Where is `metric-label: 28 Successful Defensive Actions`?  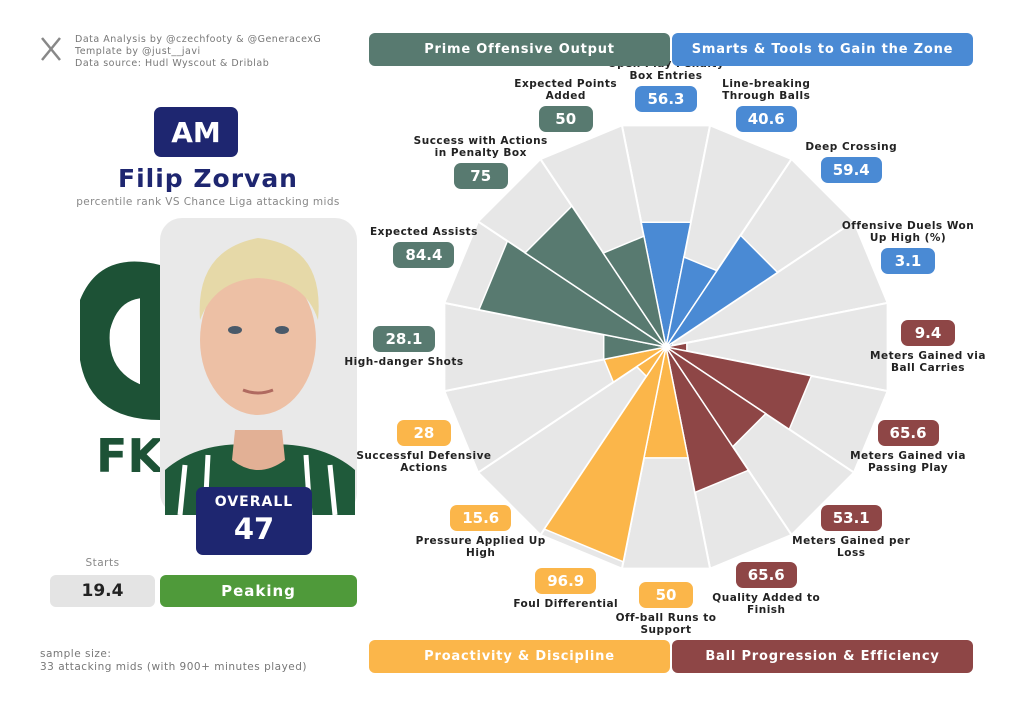
metric-label: 28 Successful Defensive Actions is located at coordinates (424, 447).